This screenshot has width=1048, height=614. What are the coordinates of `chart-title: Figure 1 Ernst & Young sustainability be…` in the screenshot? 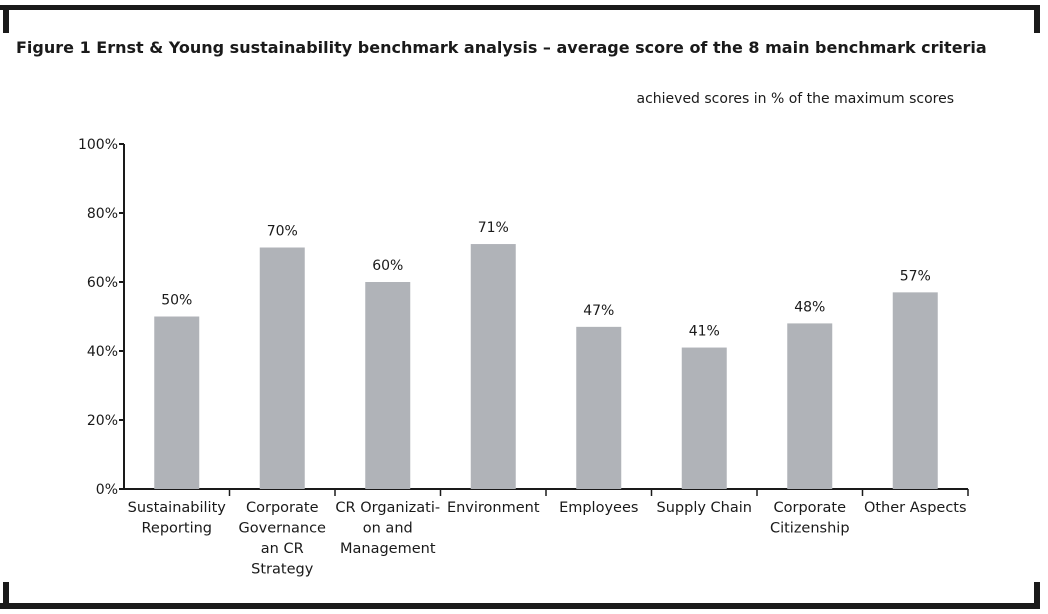 It's located at (501, 47).